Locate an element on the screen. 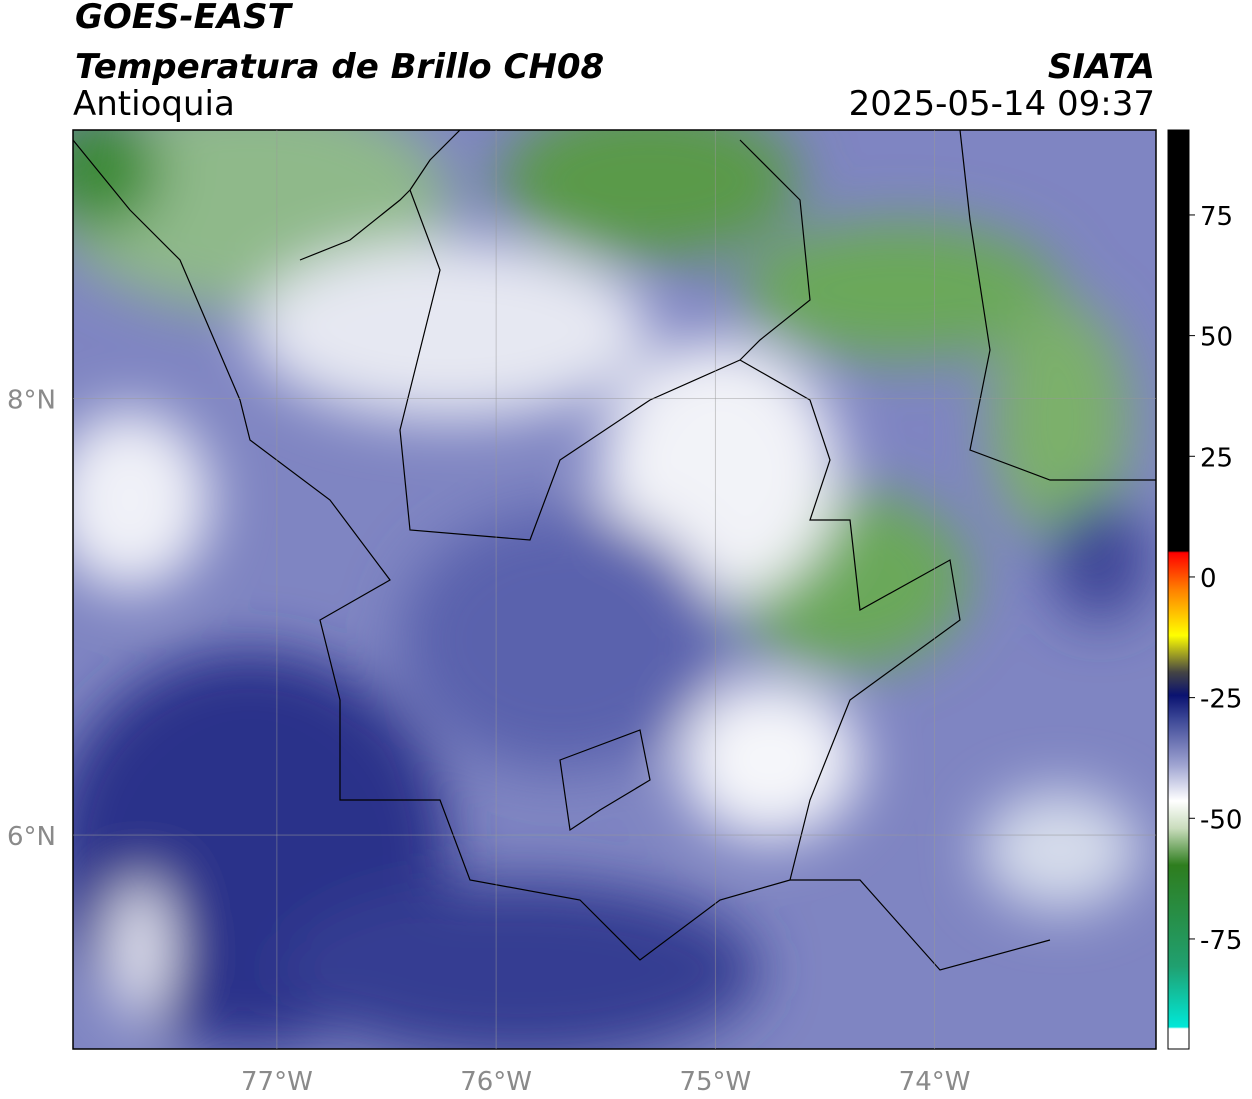 The width and height of the screenshot is (1252, 1099). colorbar-tick-label: 25 is located at coordinates (1216, 458).